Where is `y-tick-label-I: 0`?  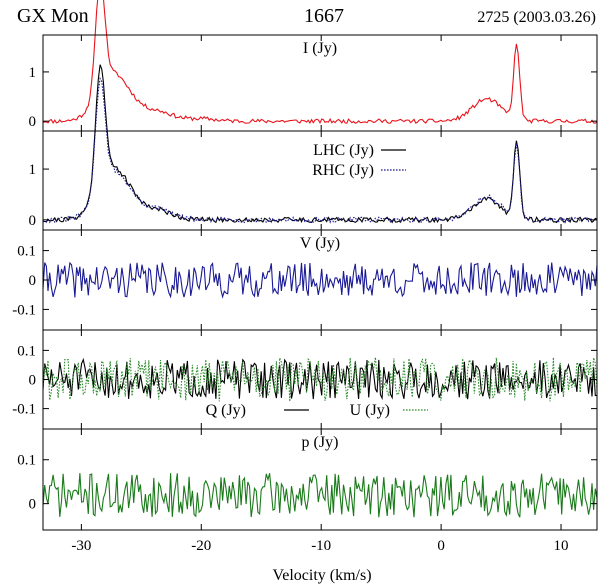 y-tick-label-I: 0 is located at coordinates (33, 122).